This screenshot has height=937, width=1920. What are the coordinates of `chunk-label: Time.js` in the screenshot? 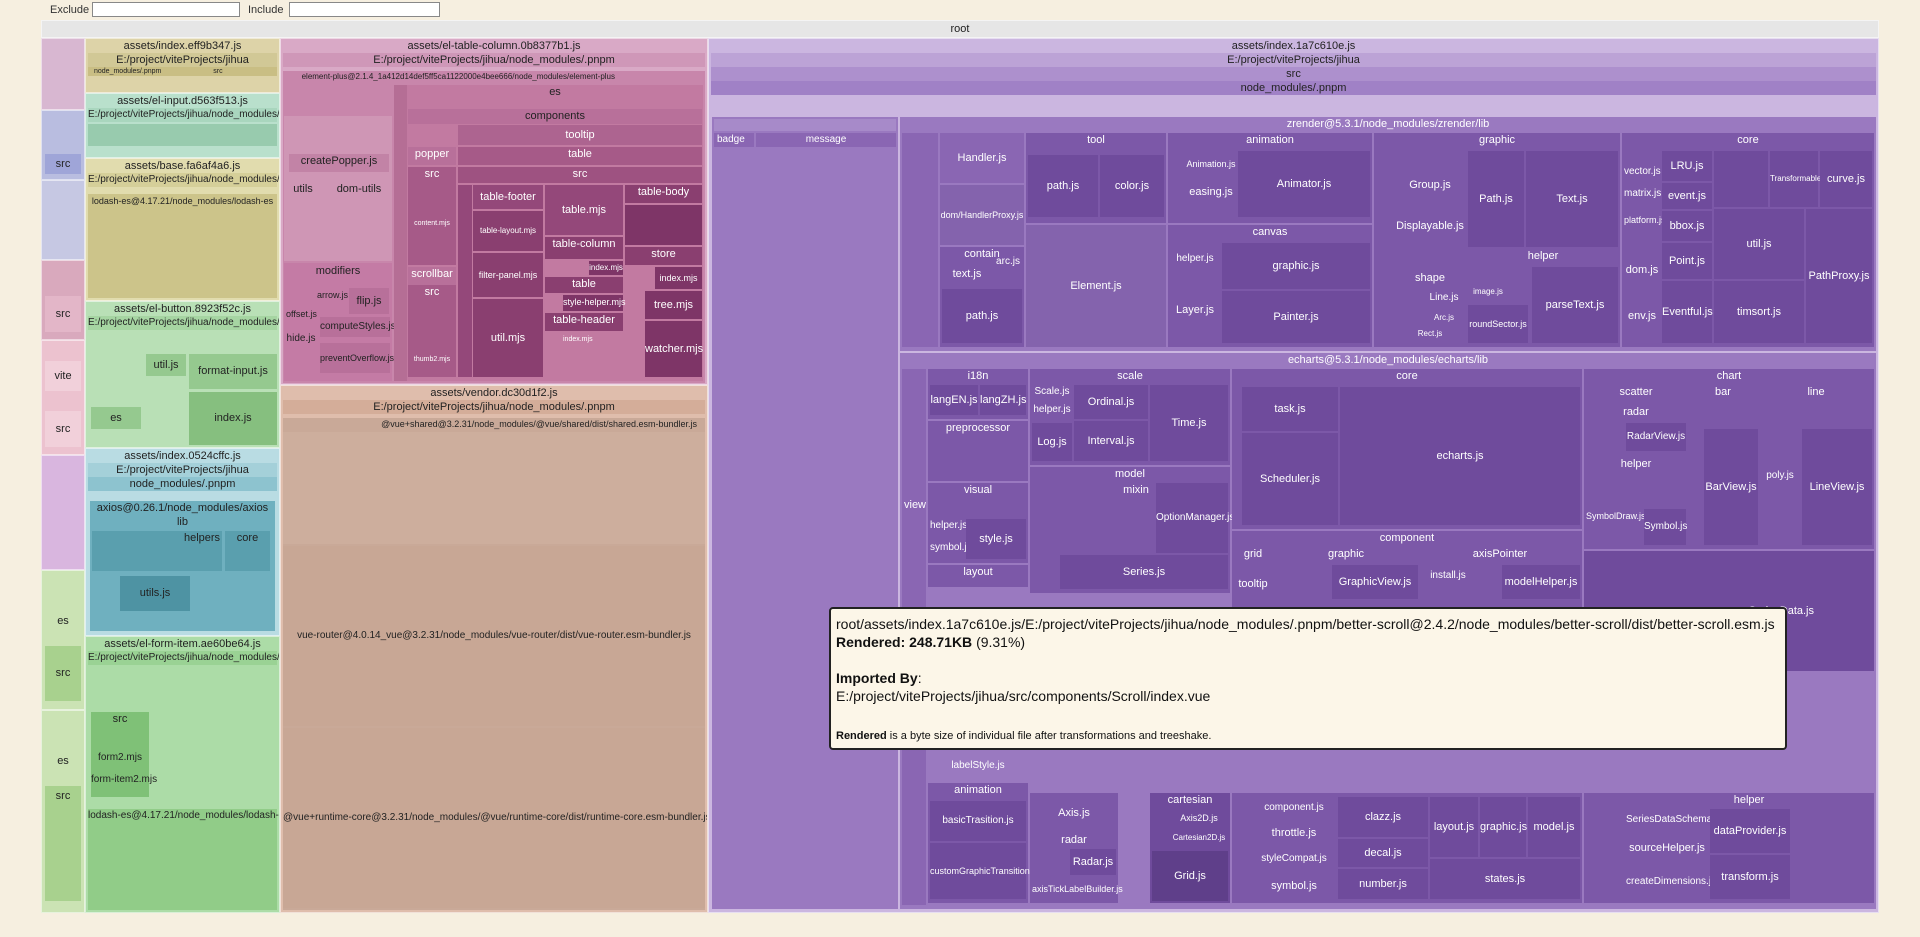 It's located at (1189, 423).